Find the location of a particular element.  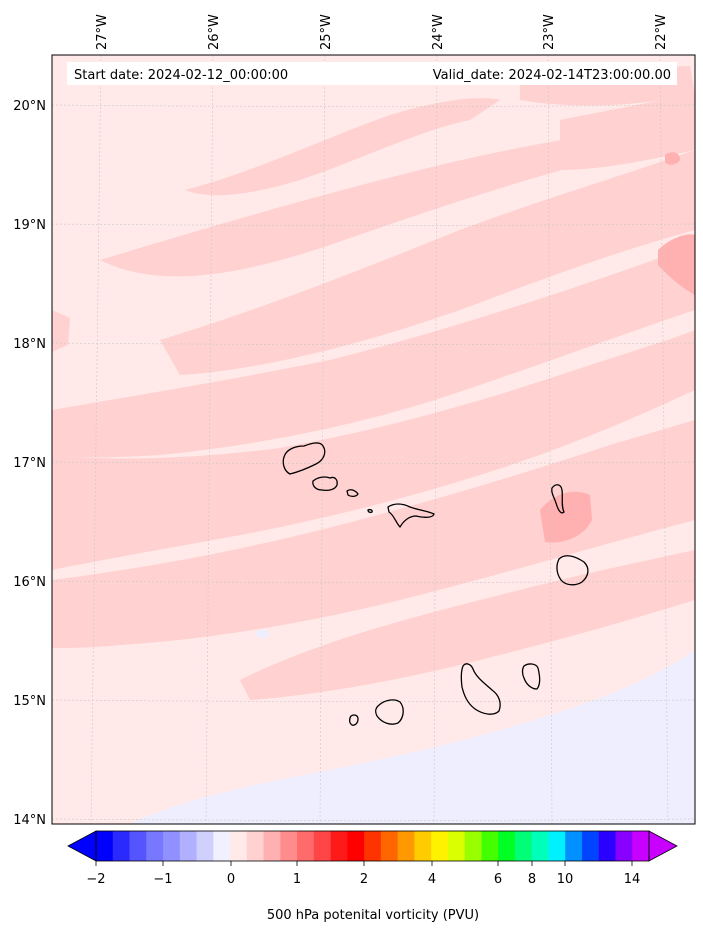

colorbar-tick-label: 8 is located at coordinates (532, 879).